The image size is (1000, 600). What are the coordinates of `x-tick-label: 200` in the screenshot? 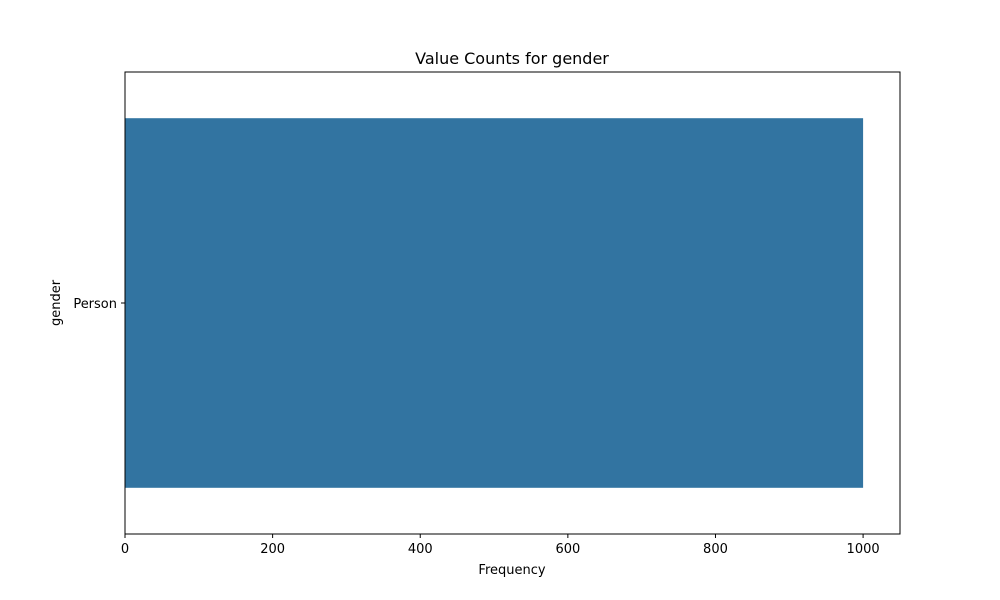 It's located at (272, 549).